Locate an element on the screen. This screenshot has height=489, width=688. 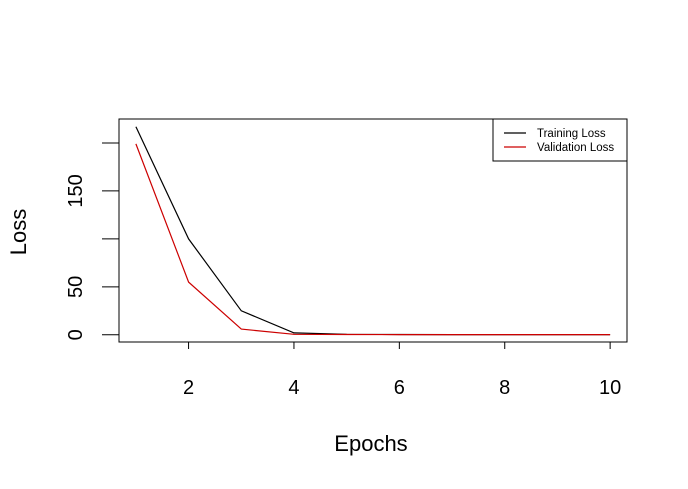
legend-label: Validation Loss is located at coordinates (575, 148).